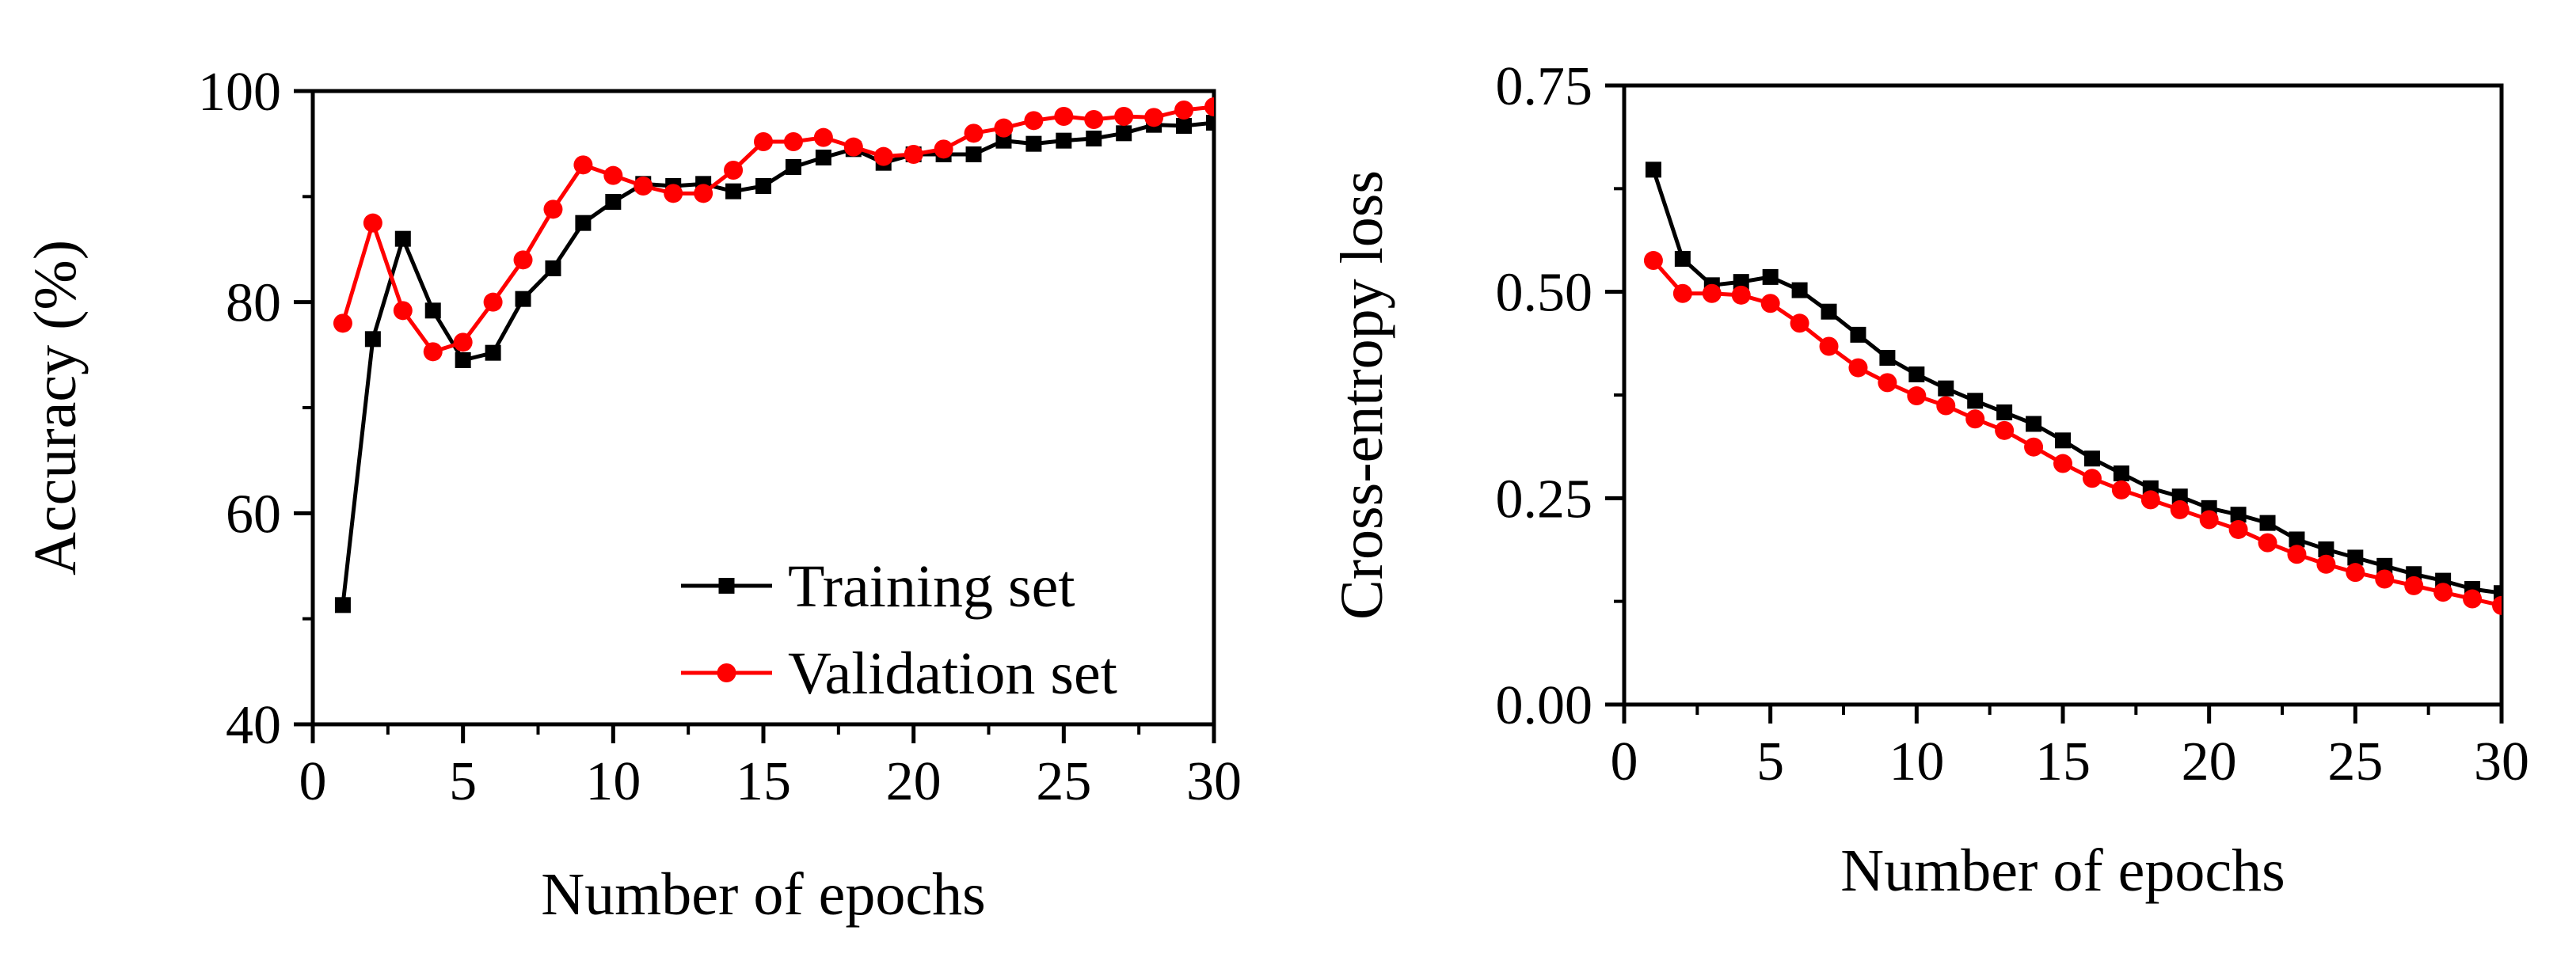 The height and width of the screenshot is (961, 2576). Describe the element at coordinates (1214, 782) in the screenshot. I see `x-tick-label: 30` at that location.